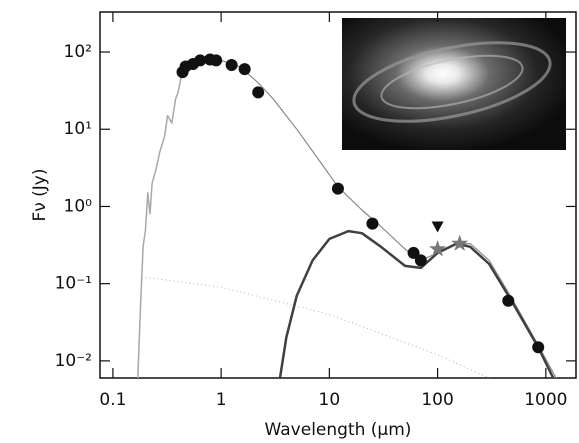 The height and width of the screenshot is (443, 579). I want to click on upper-limit, so click(437, 227).